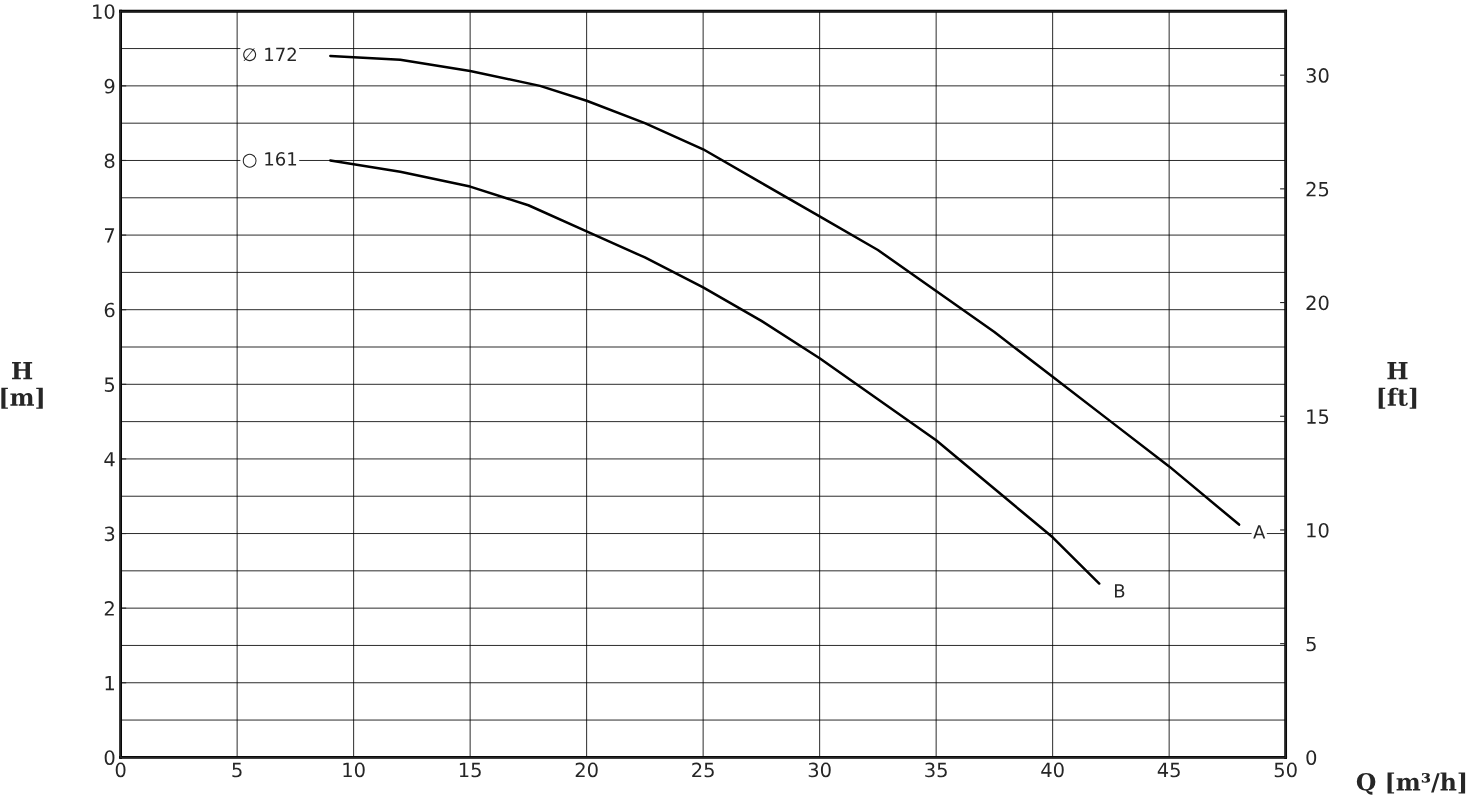  Describe the element at coordinates (1318, 416) in the screenshot. I see `y2-tick-label: 15` at that location.